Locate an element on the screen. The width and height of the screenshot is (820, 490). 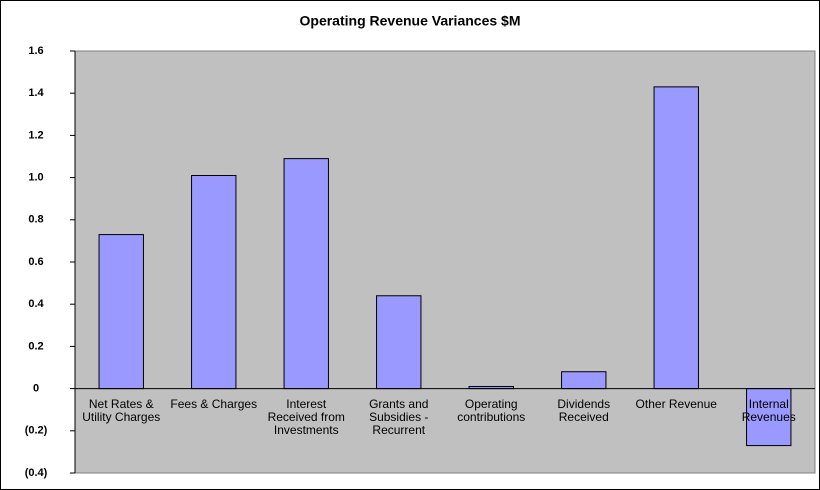
x-tick-label: Fees & Charges is located at coordinates (214, 403).